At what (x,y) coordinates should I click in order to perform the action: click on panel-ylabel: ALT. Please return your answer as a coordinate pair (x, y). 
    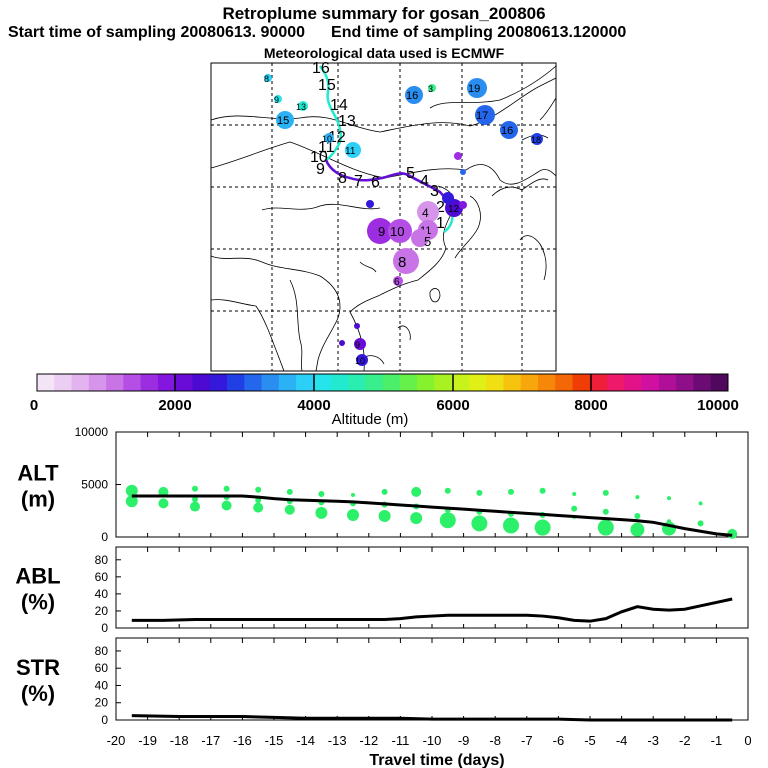
    Looking at the image, I should click on (38, 473).